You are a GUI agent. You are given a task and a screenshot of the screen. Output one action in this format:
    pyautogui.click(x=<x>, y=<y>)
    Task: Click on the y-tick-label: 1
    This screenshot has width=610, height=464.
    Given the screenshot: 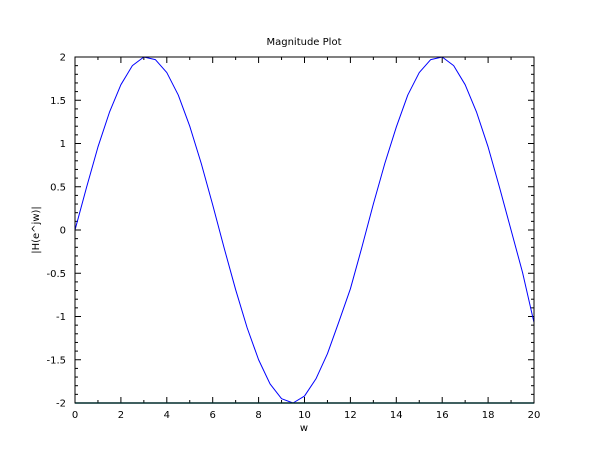 What is the action you would take?
    pyautogui.click(x=63, y=144)
    